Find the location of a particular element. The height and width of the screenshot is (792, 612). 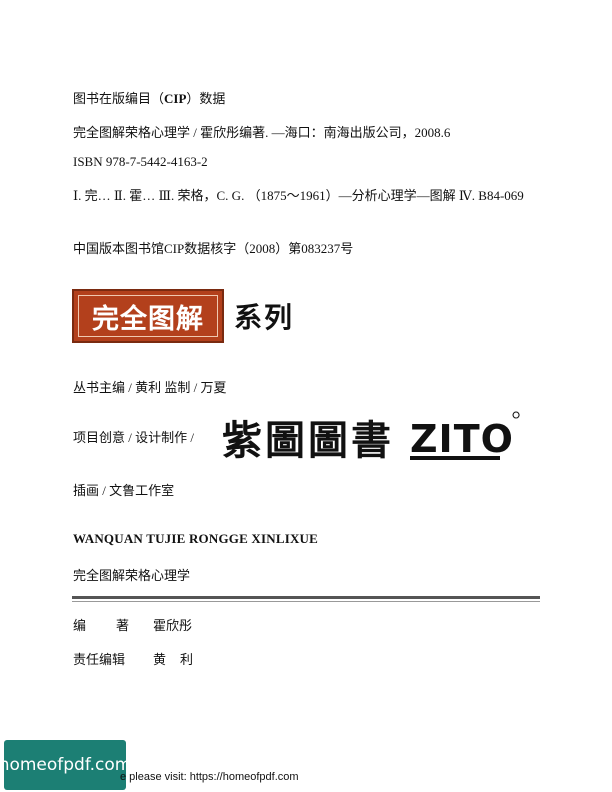

illustration-credit: 插画 / 文鲁工作室 is located at coordinates (124, 490).